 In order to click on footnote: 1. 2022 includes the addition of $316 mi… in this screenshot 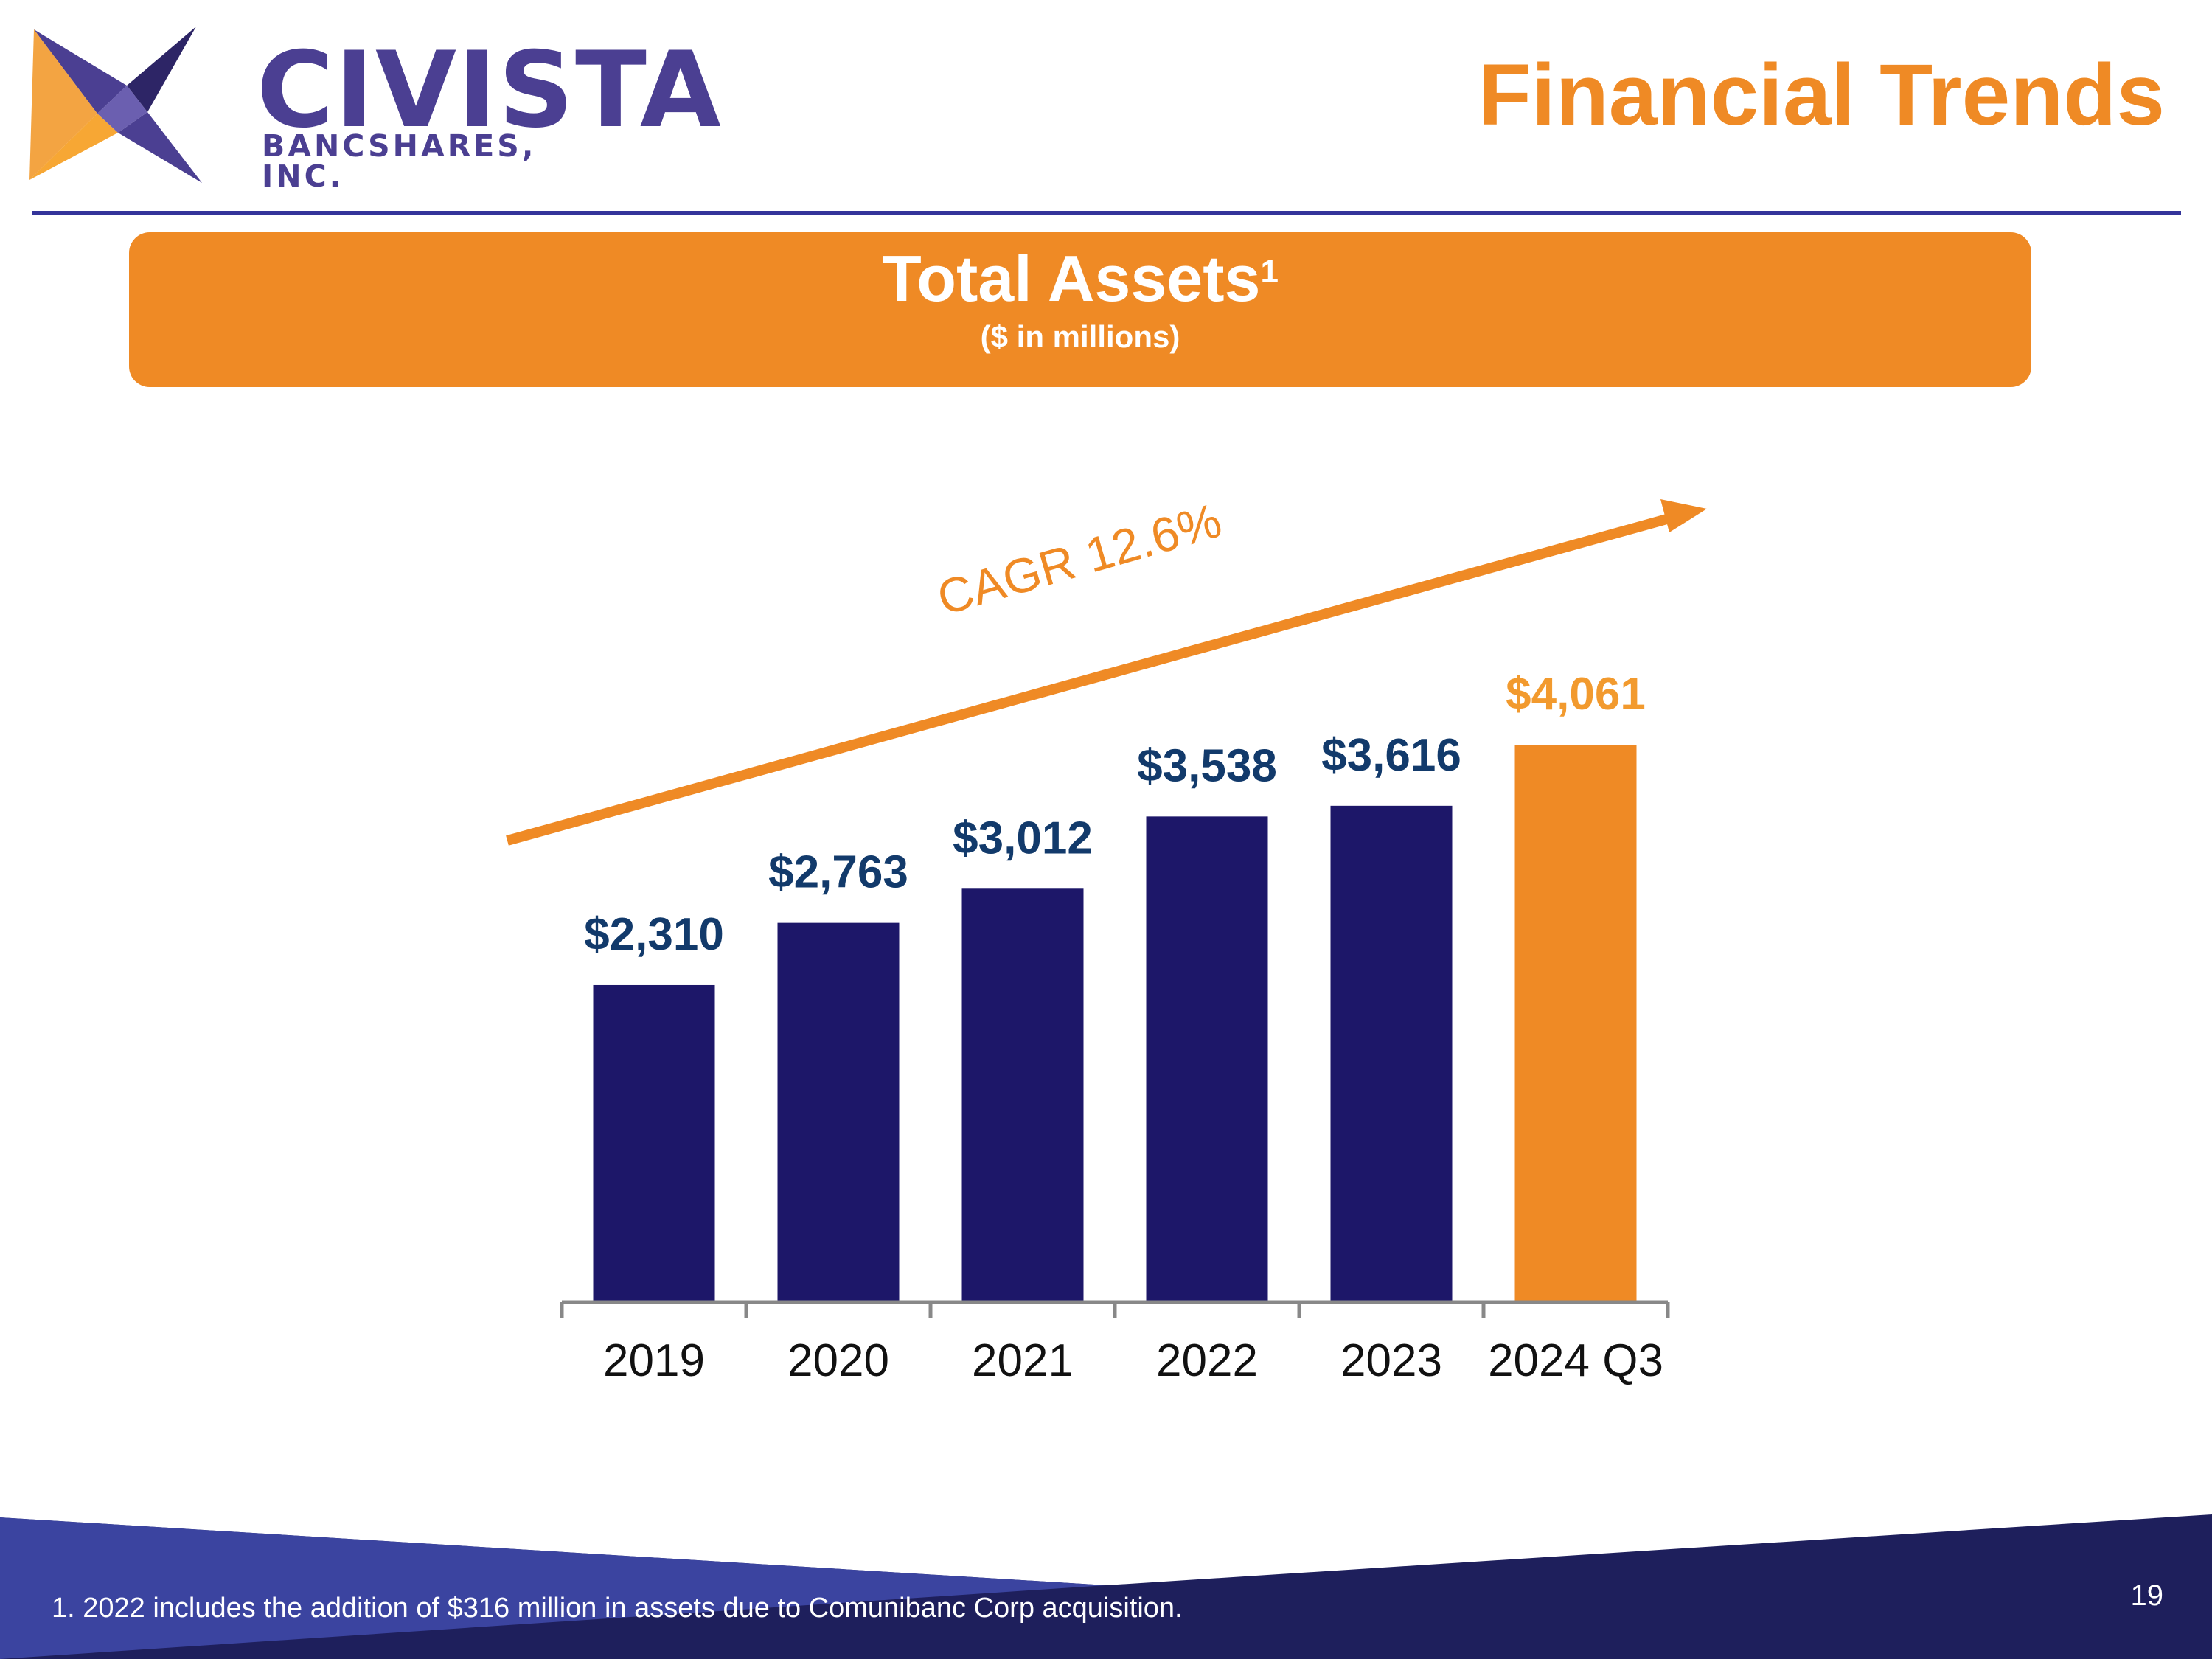, I will do `click(617, 1608)`.